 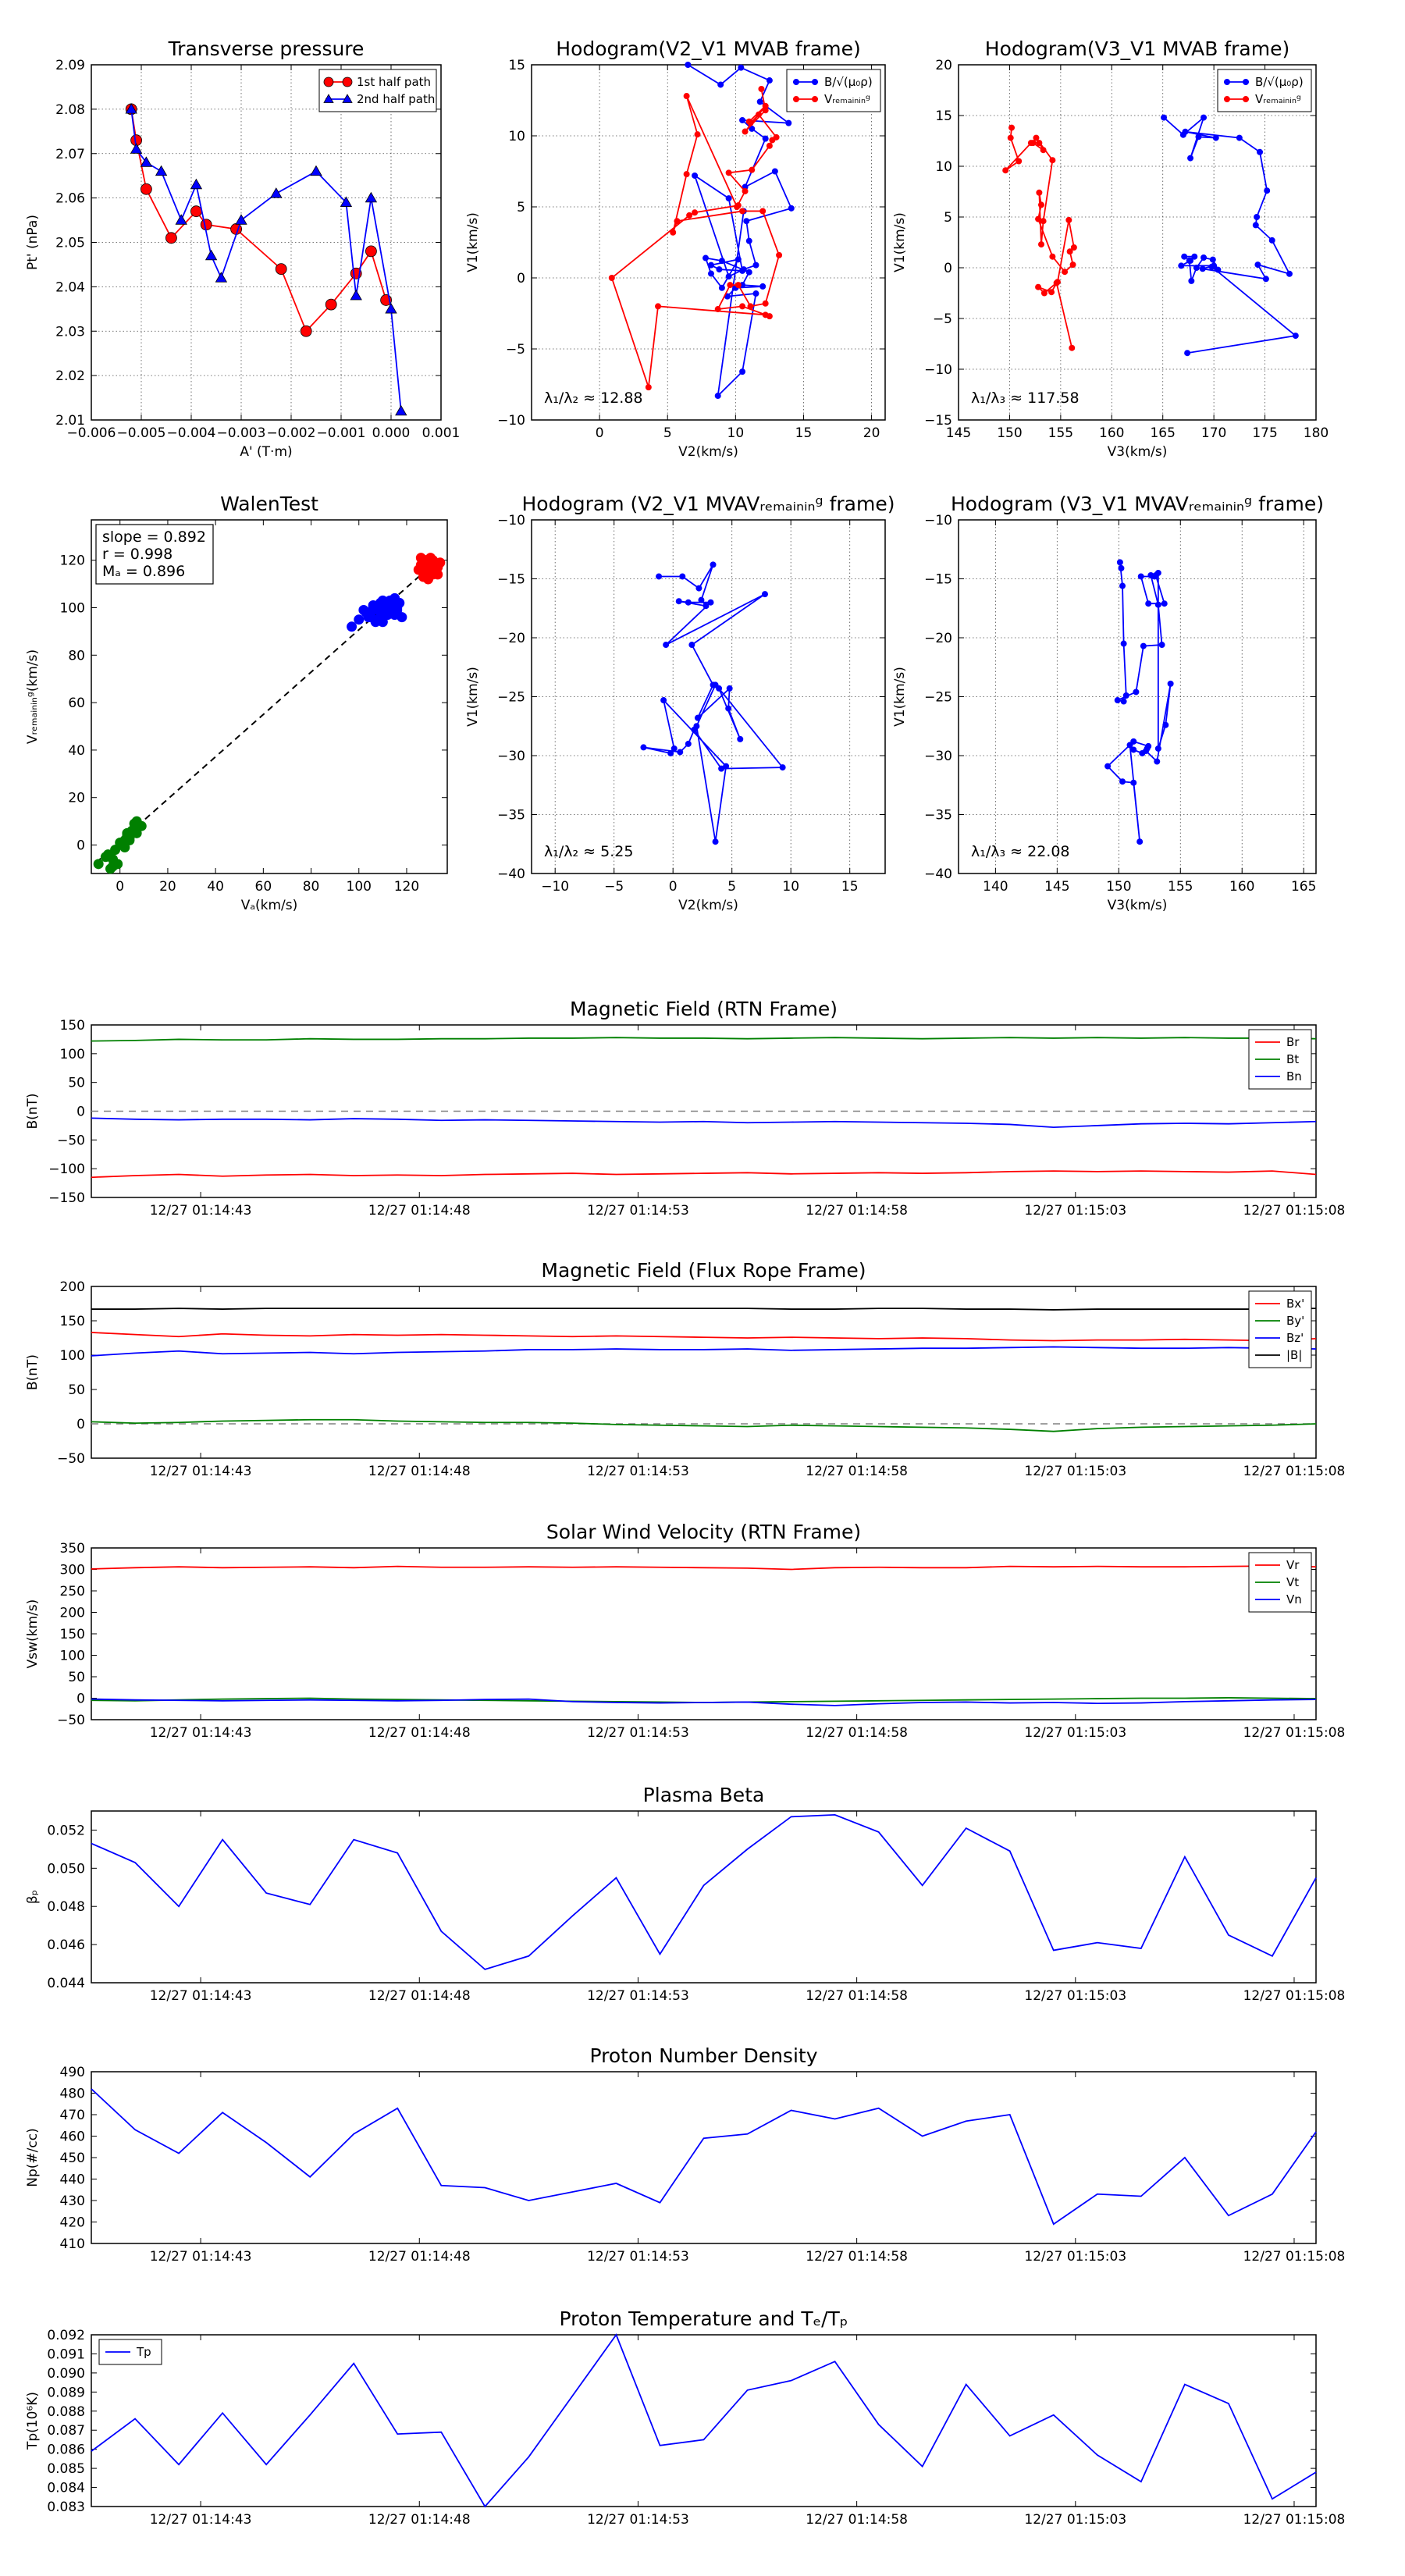 I want to click on x-tick-label: 15, so click(x=804, y=433).